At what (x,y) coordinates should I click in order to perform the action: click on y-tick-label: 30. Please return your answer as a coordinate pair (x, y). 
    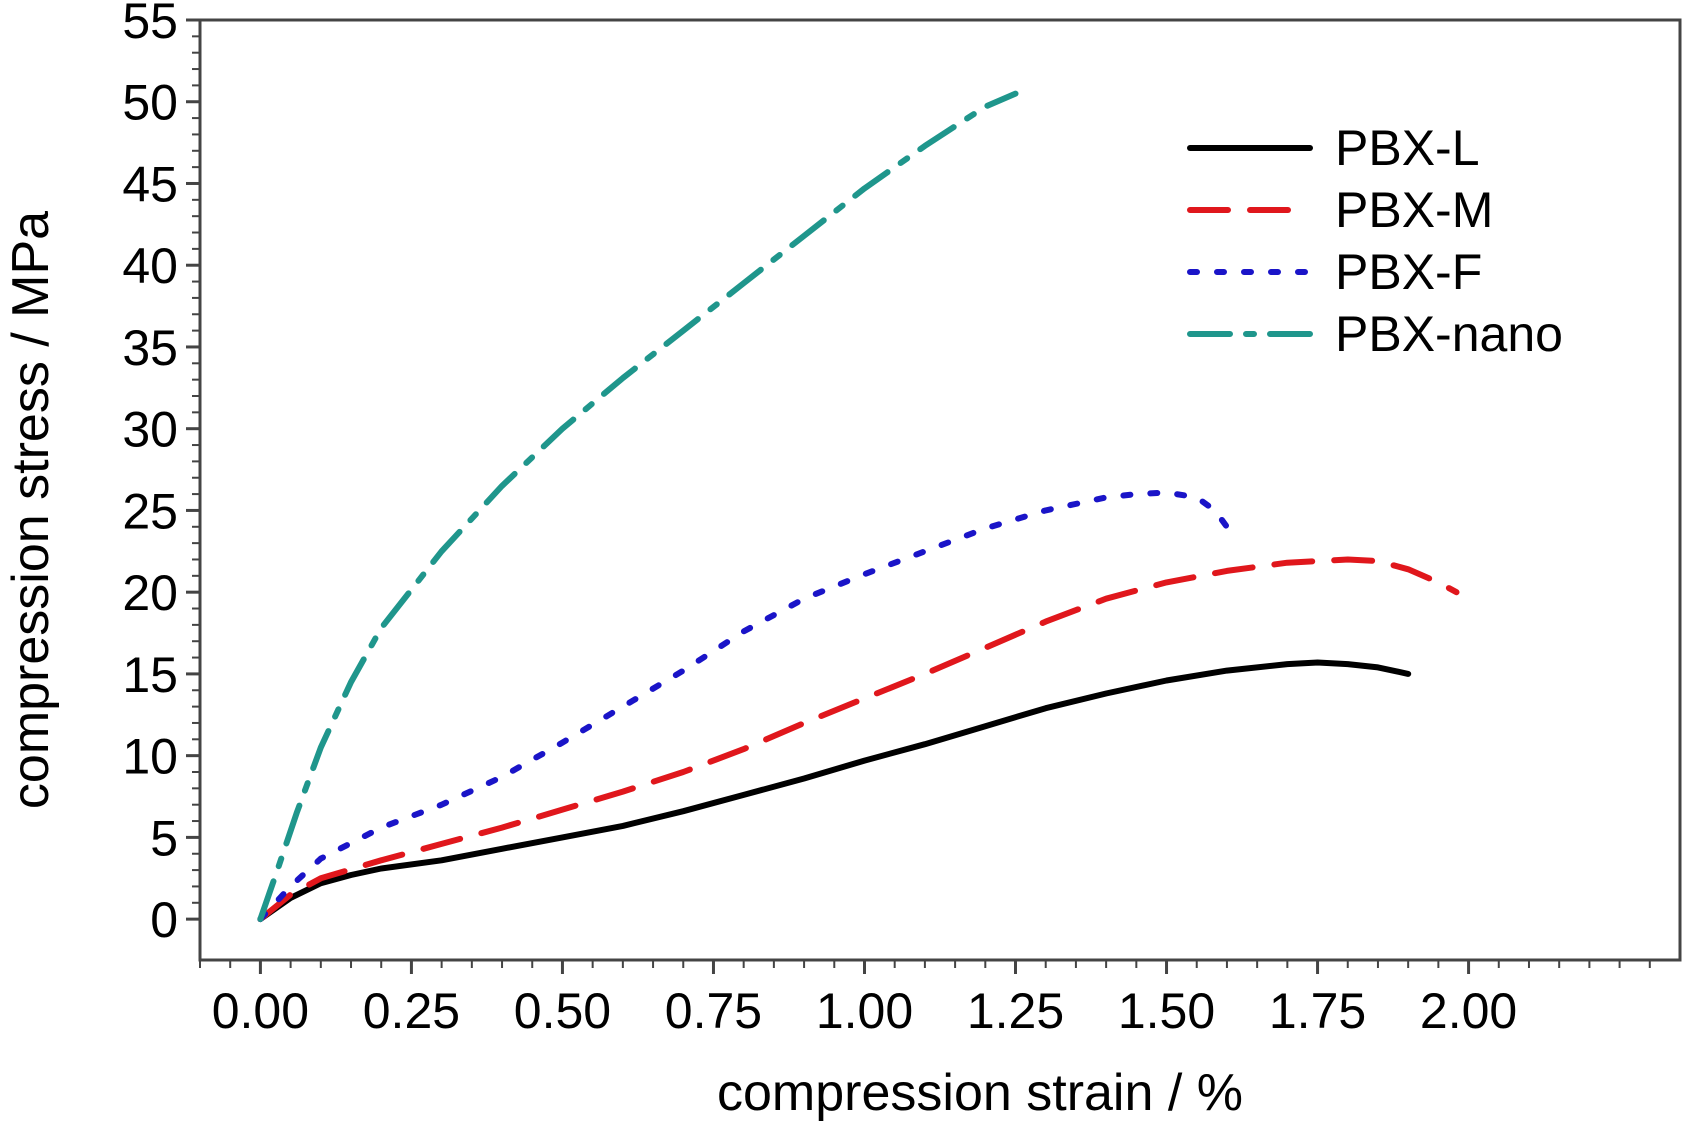
    Looking at the image, I should click on (150, 430).